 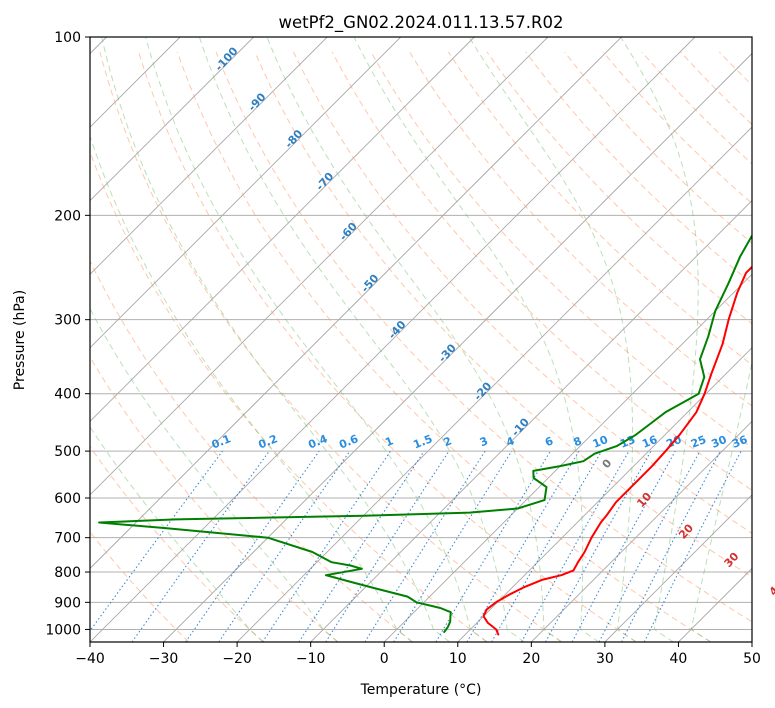 What do you see at coordinates (605, 659) in the screenshot?
I see `x-tick-label: 30` at bounding box center [605, 659].